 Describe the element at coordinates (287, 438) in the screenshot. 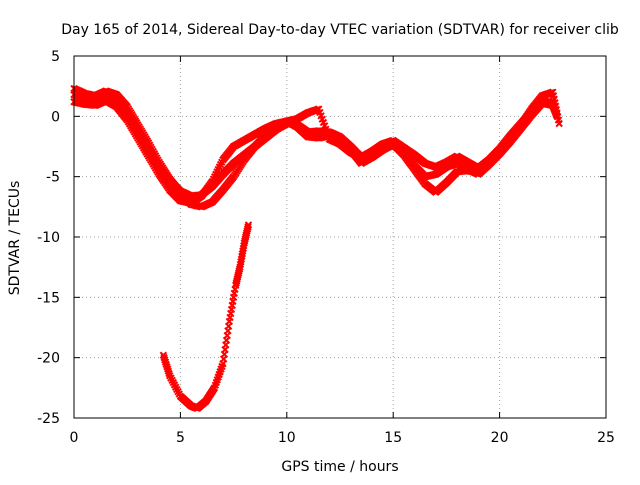

I see `x-tick-label: 10` at that location.